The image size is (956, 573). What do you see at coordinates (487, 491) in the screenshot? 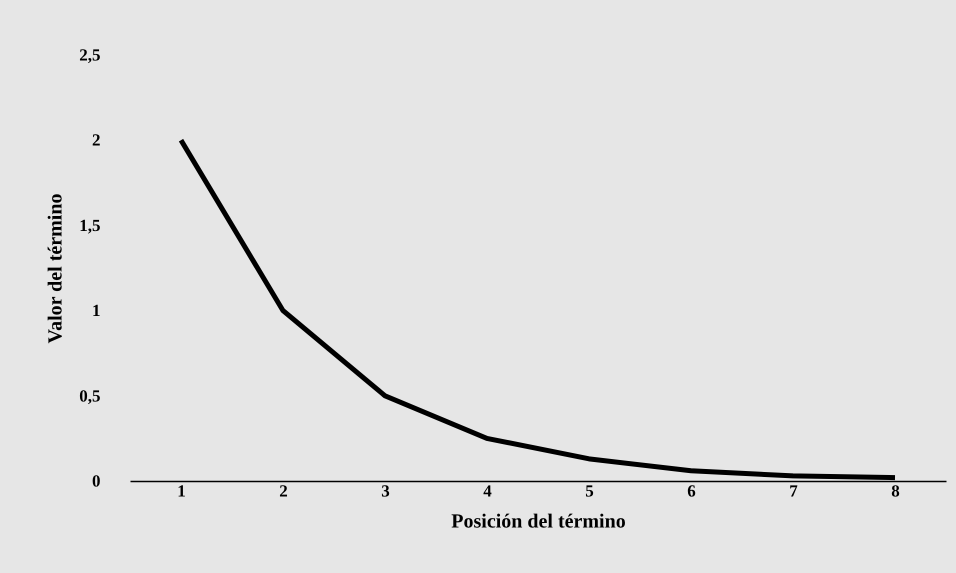
I see `x-tick-label: 4` at bounding box center [487, 491].